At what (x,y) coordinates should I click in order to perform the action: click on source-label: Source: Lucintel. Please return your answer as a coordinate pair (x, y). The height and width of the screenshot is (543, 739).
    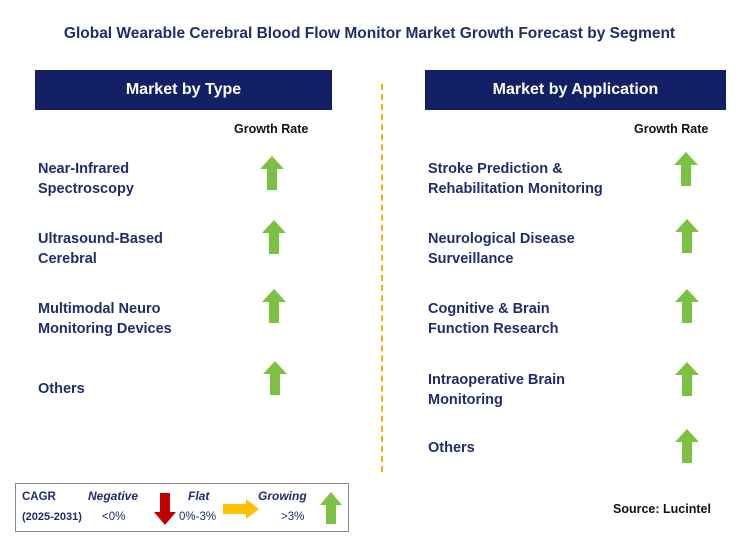
    Looking at the image, I should click on (662, 509).